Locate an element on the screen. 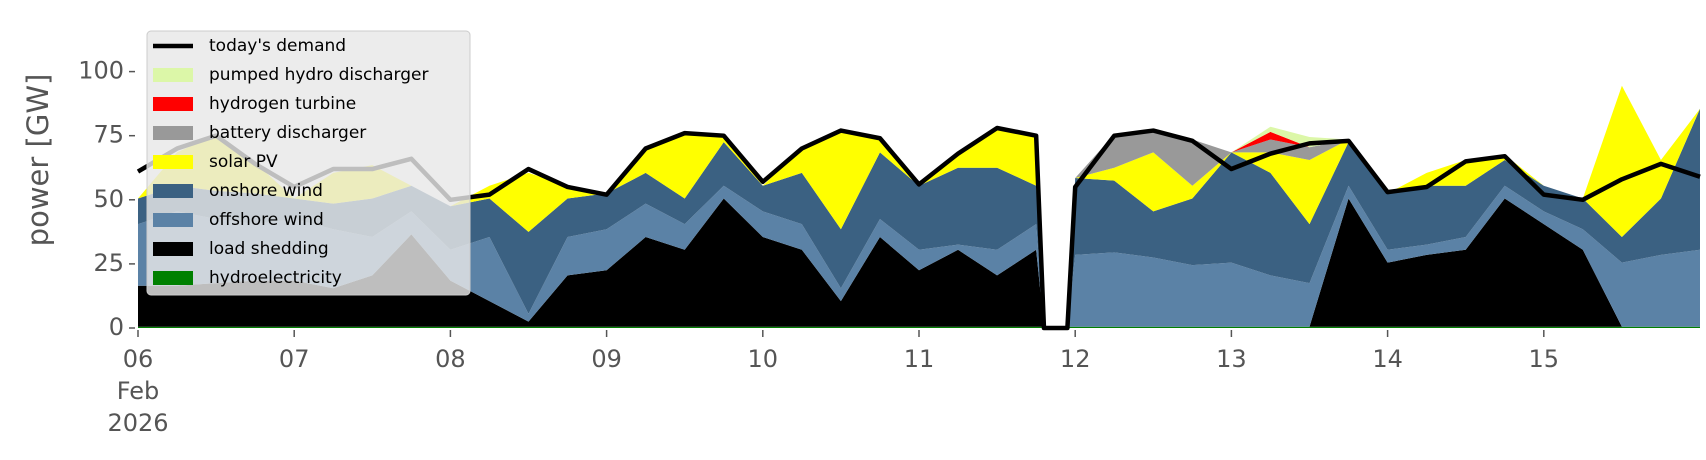 Image resolution: width=1706 pixels, height=460 pixels. area is located at coordinates (919, 327).